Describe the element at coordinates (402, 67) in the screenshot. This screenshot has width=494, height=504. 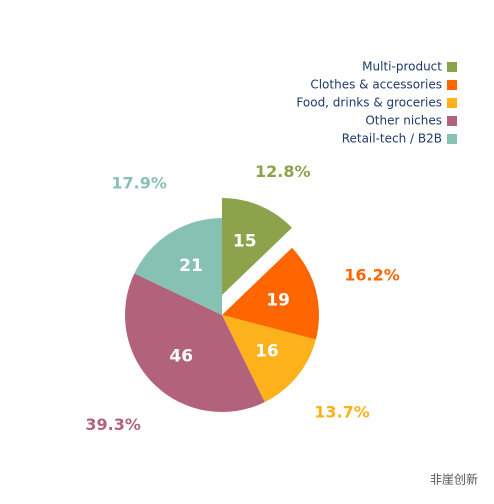
I see `legend-label: Multi-product` at that location.